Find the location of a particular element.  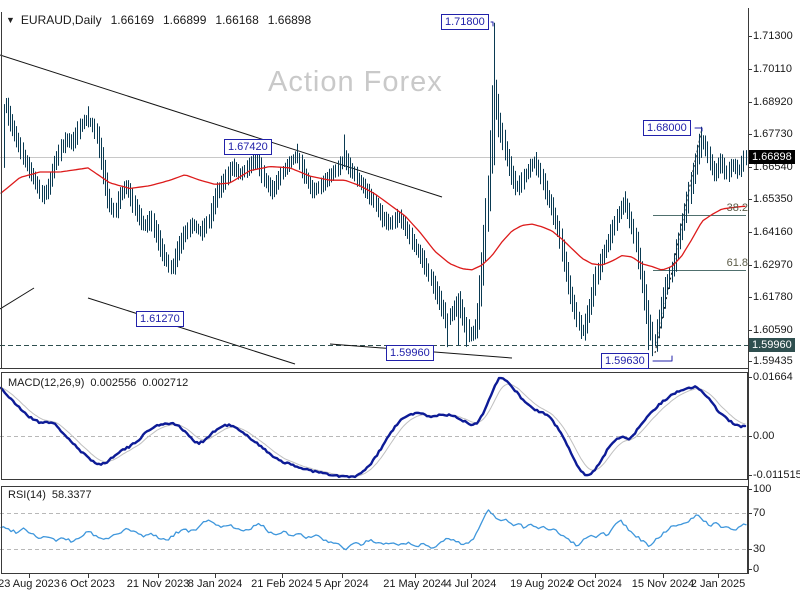

macd-axis-label--0.011515: -0.011515 is located at coordinates (776, 475).